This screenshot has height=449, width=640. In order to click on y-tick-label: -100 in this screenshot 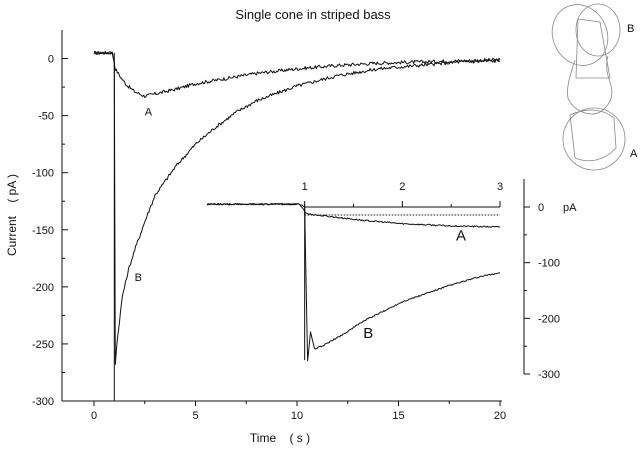, I will do `click(43, 174)`.